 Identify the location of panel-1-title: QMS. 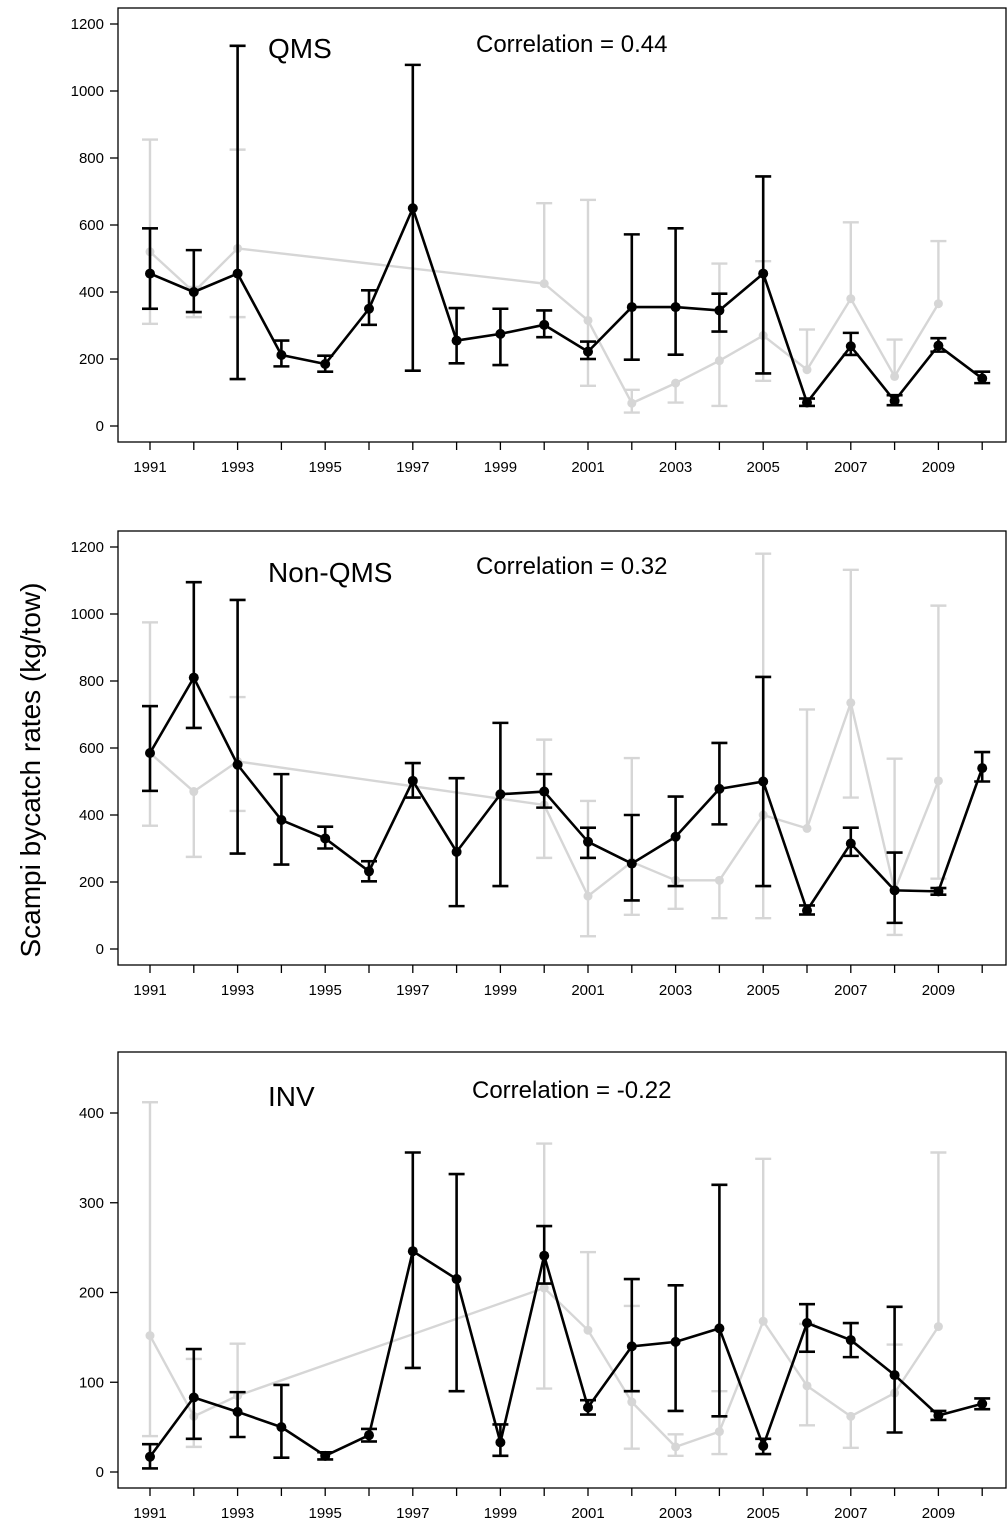
(300, 48).